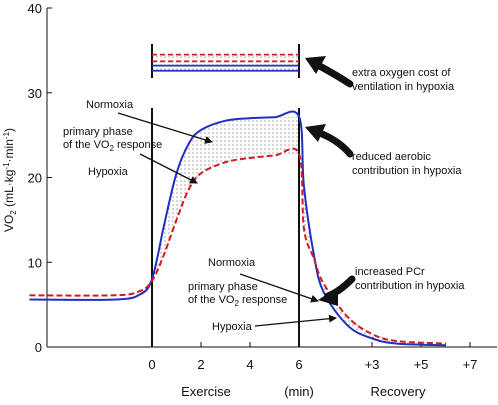  I want to click on curved-arrow-ventilation, so click(329, 72).